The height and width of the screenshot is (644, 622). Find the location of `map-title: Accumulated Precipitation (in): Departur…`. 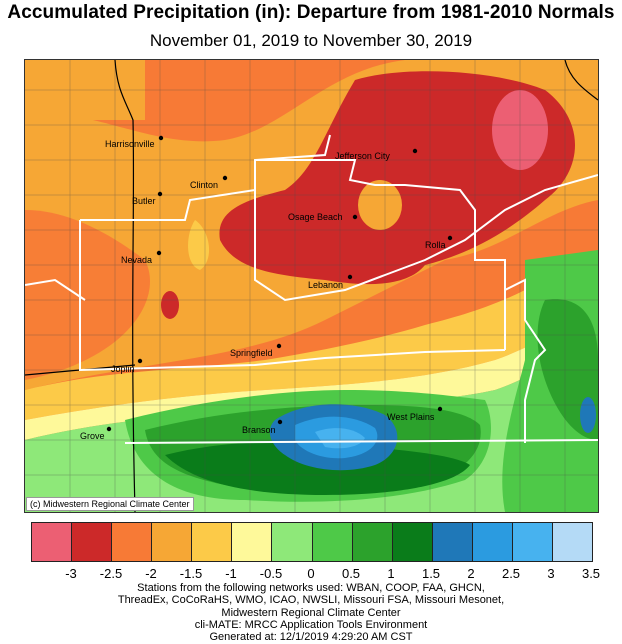

map-title: Accumulated Precipitation (in): Departur… is located at coordinates (311, 12).